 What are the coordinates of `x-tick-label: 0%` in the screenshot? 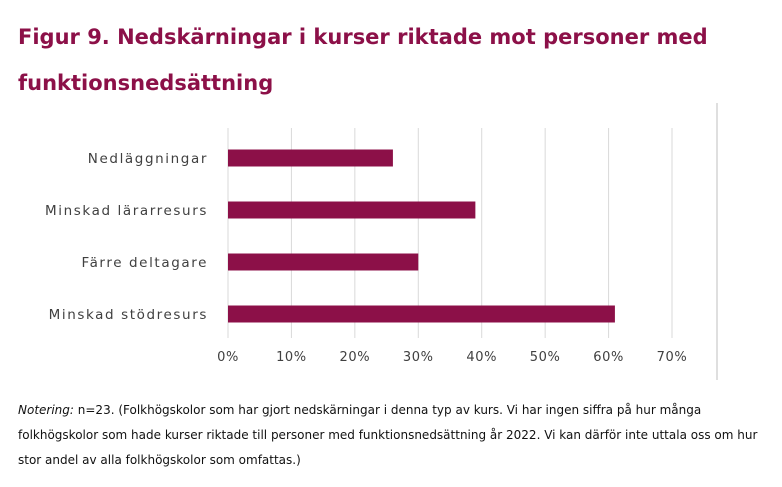 It's located at (228, 357).